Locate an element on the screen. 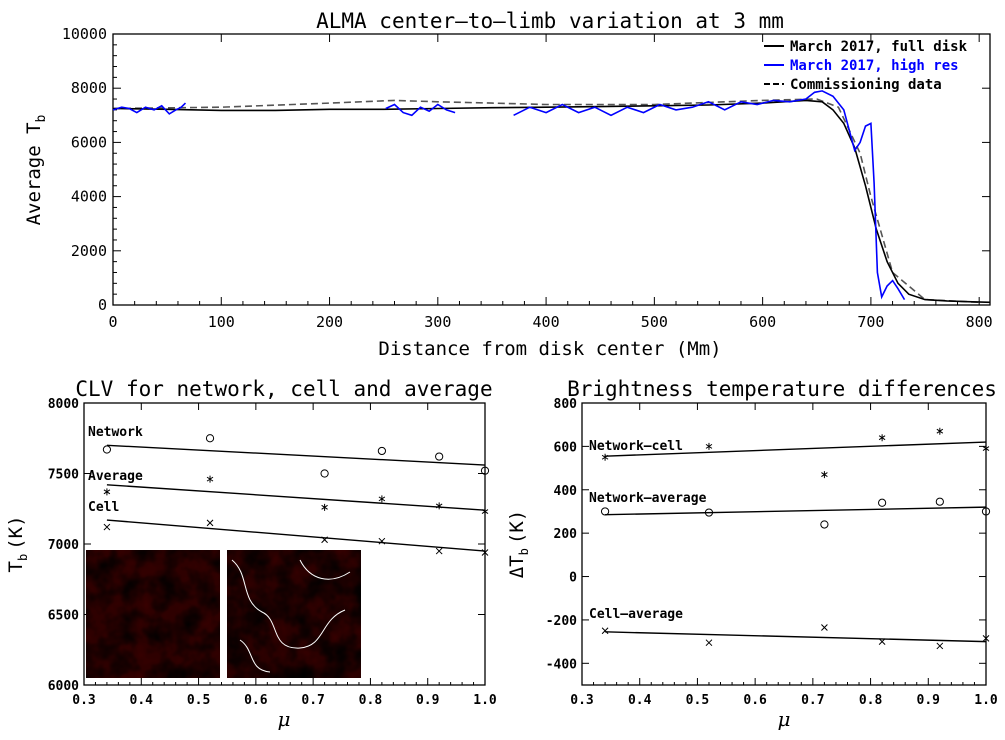 The width and height of the screenshot is (1005, 740). clv-chart-ylabel-main: T is located at coordinates (16, 566).